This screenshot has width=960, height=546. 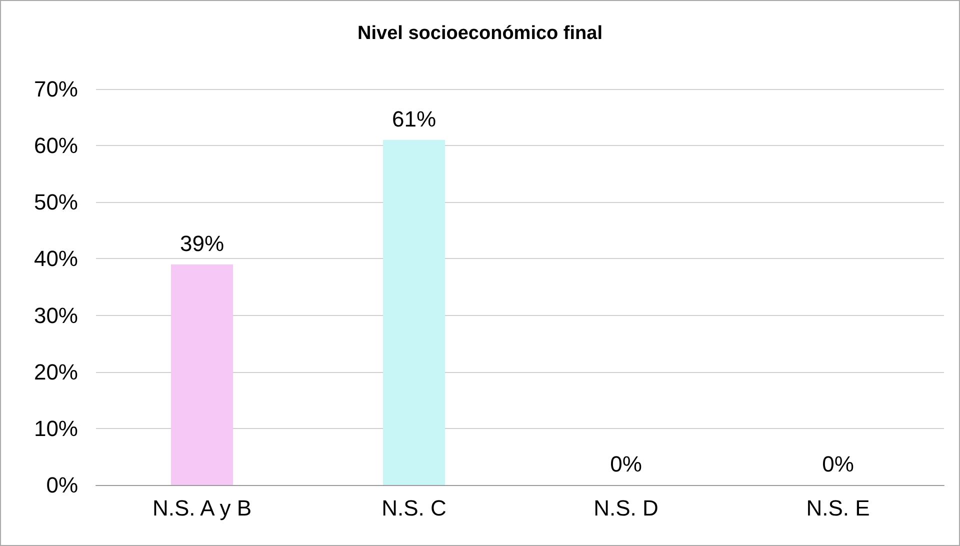 I want to click on x-tick-label: N.S. D, so click(x=626, y=508).